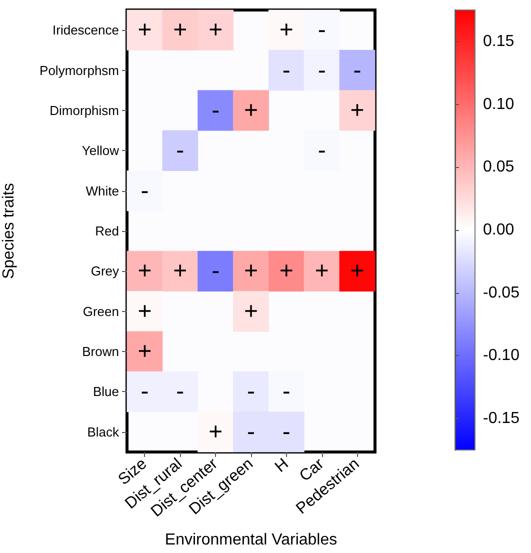 This screenshot has height=553, width=531. What do you see at coordinates (251, 540) in the screenshot?
I see `x-axis-title: Environmental Variables` at bounding box center [251, 540].